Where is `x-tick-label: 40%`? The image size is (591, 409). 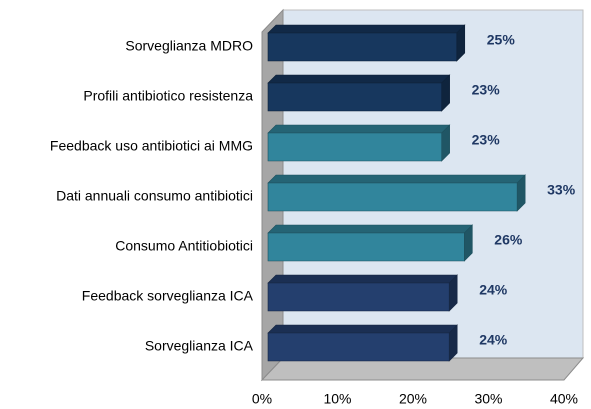 x-tick-label: 40% is located at coordinates (564, 399).